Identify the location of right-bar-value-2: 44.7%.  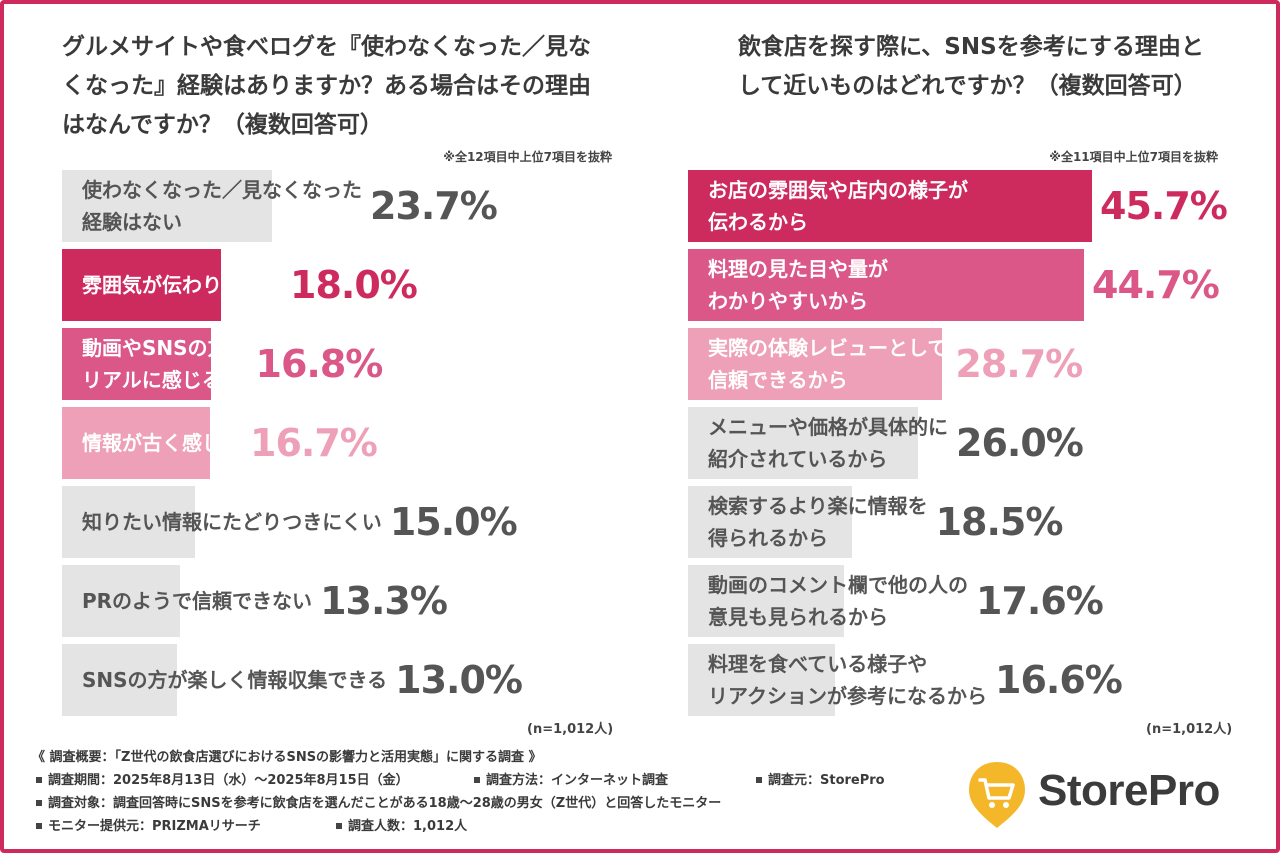
(1156, 285).